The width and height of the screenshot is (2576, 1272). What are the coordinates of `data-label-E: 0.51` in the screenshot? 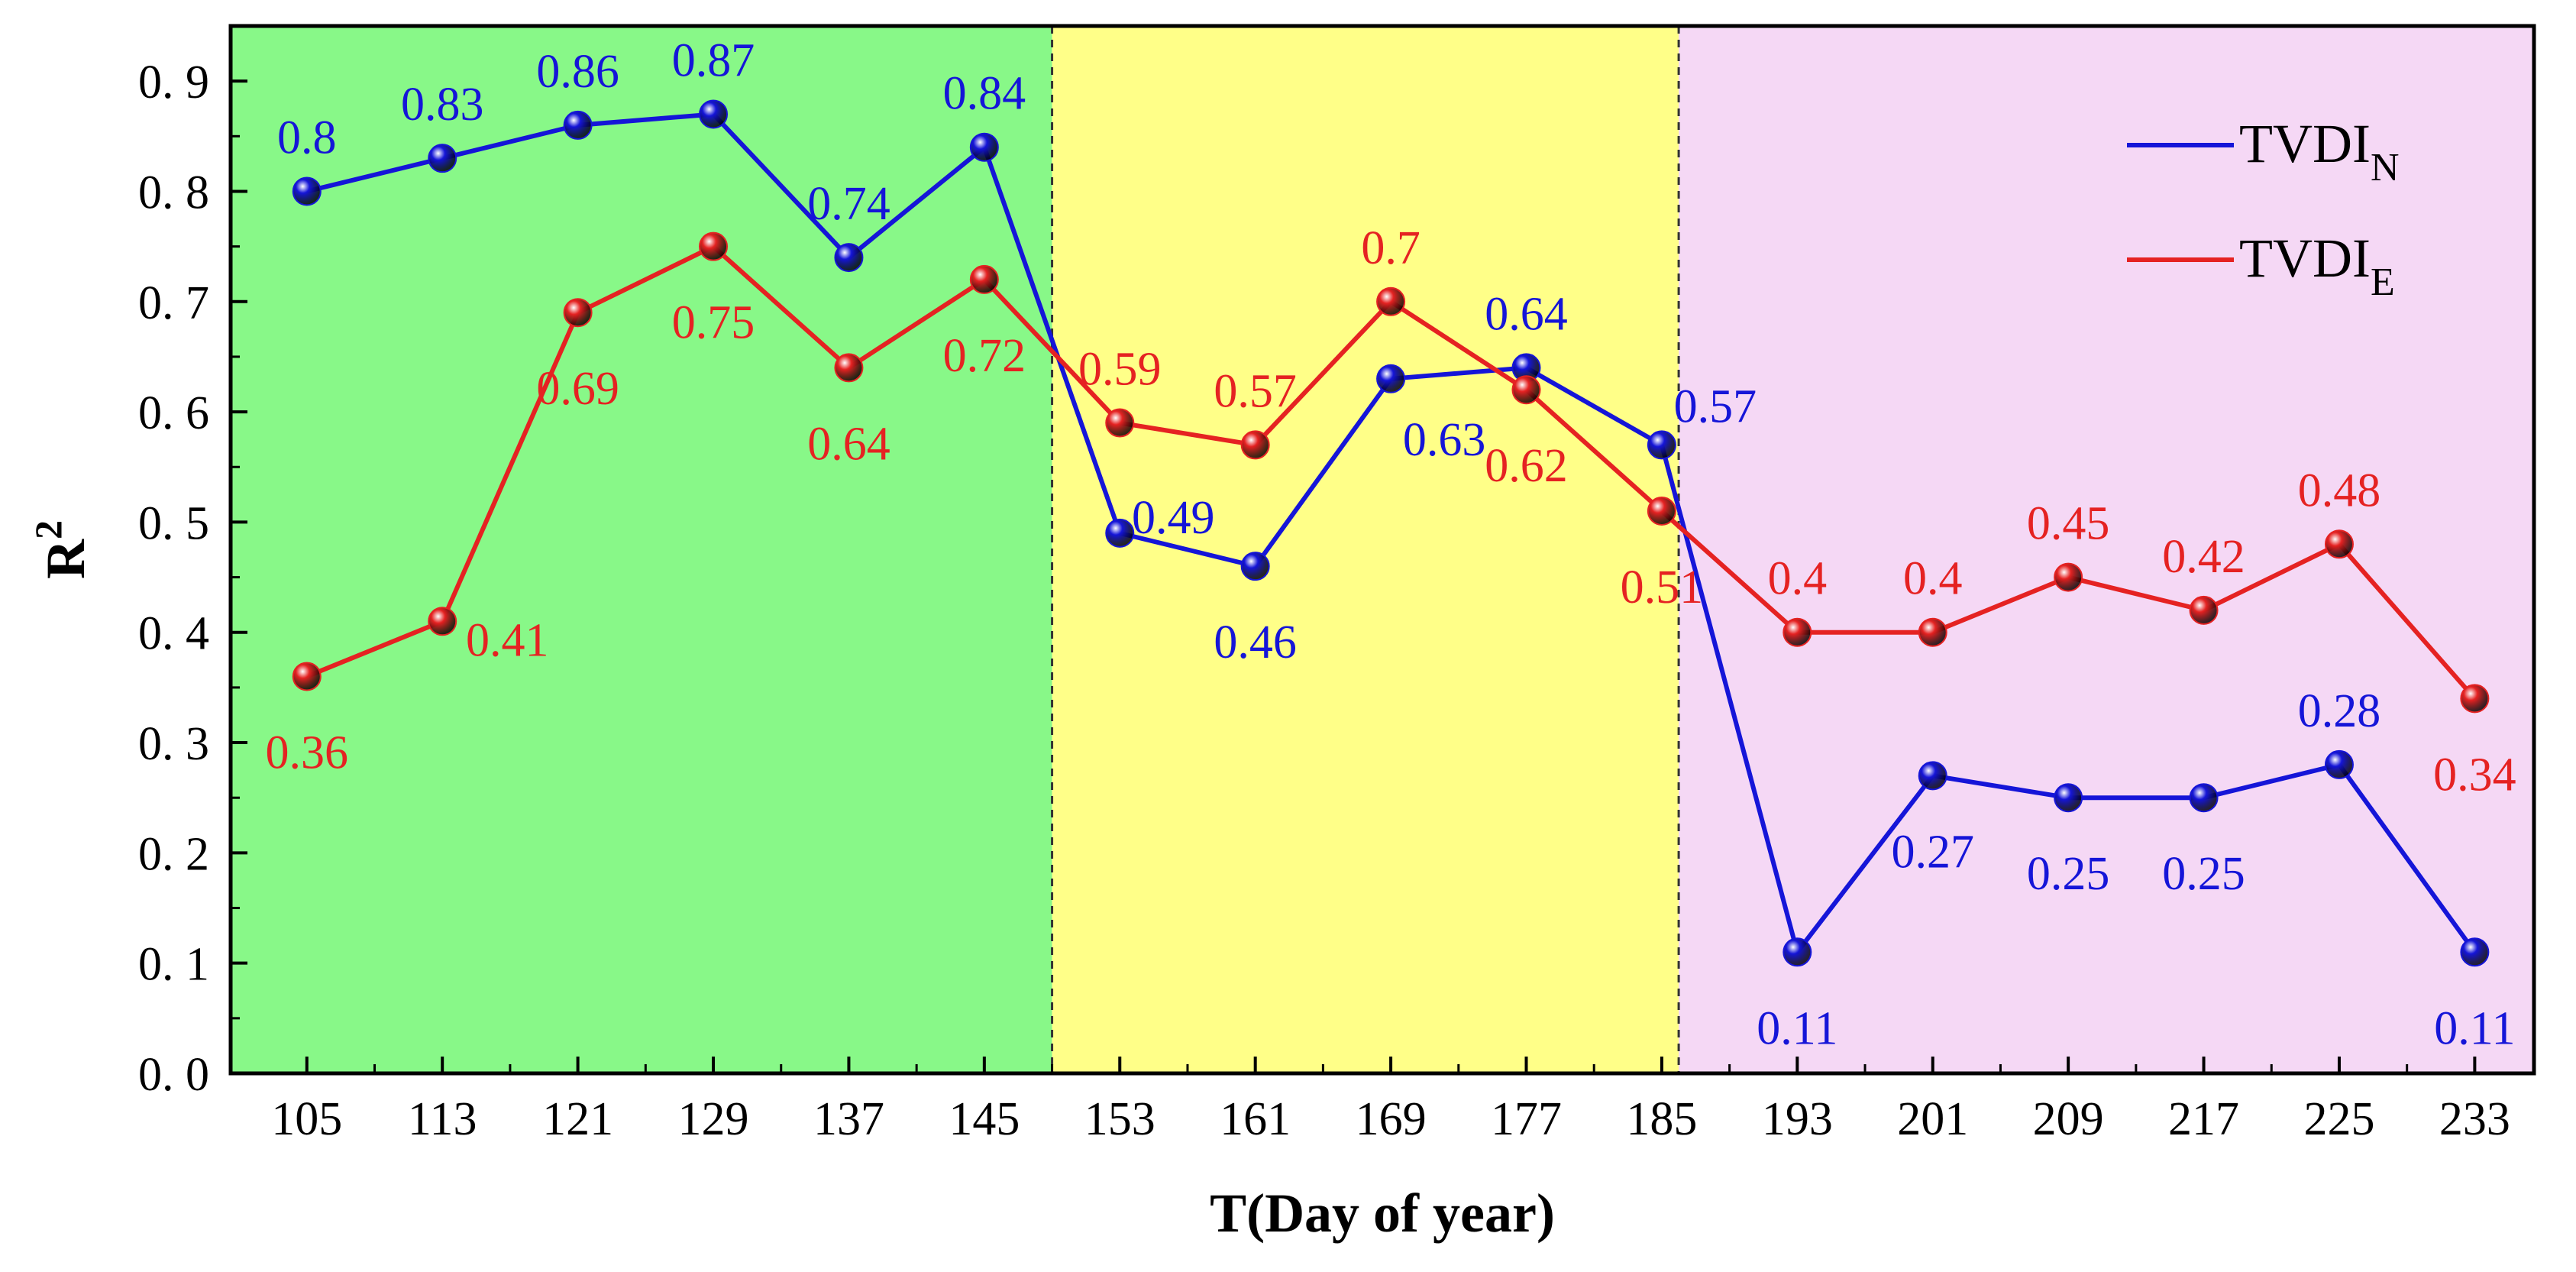 It's located at (1662, 587).